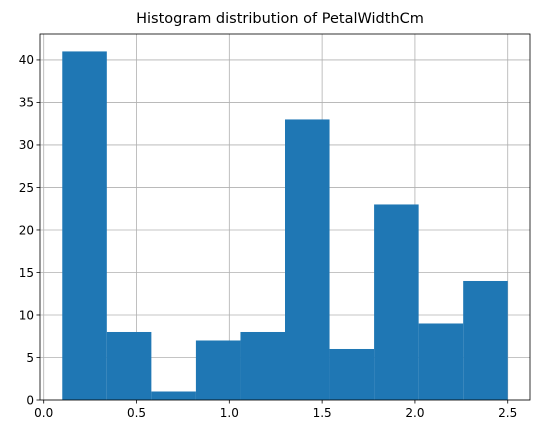  What do you see at coordinates (280, 19) in the screenshot?
I see `chart-title: Histogram distribution of PetalWidthCm` at bounding box center [280, 19].